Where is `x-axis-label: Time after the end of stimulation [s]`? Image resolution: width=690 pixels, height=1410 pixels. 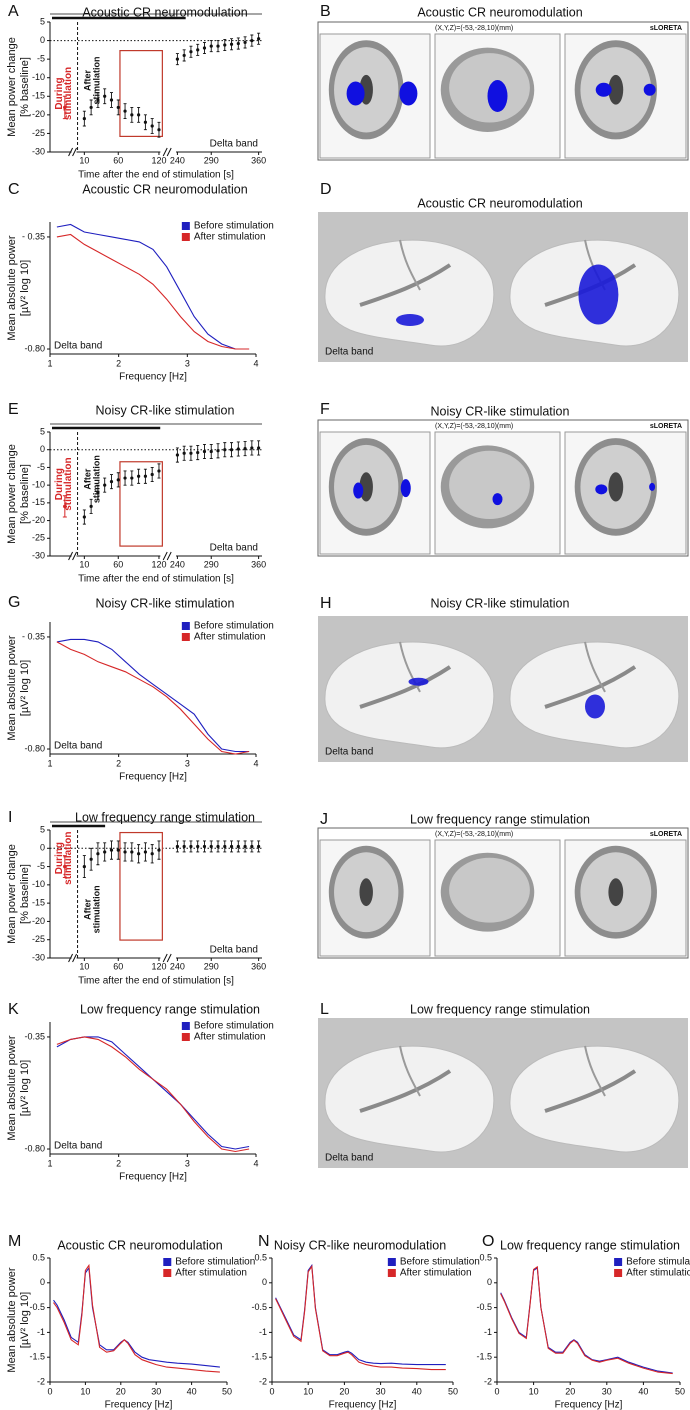
x-axis-label: Time after the end of stimulation [s] is located at coordinates (156, 579).